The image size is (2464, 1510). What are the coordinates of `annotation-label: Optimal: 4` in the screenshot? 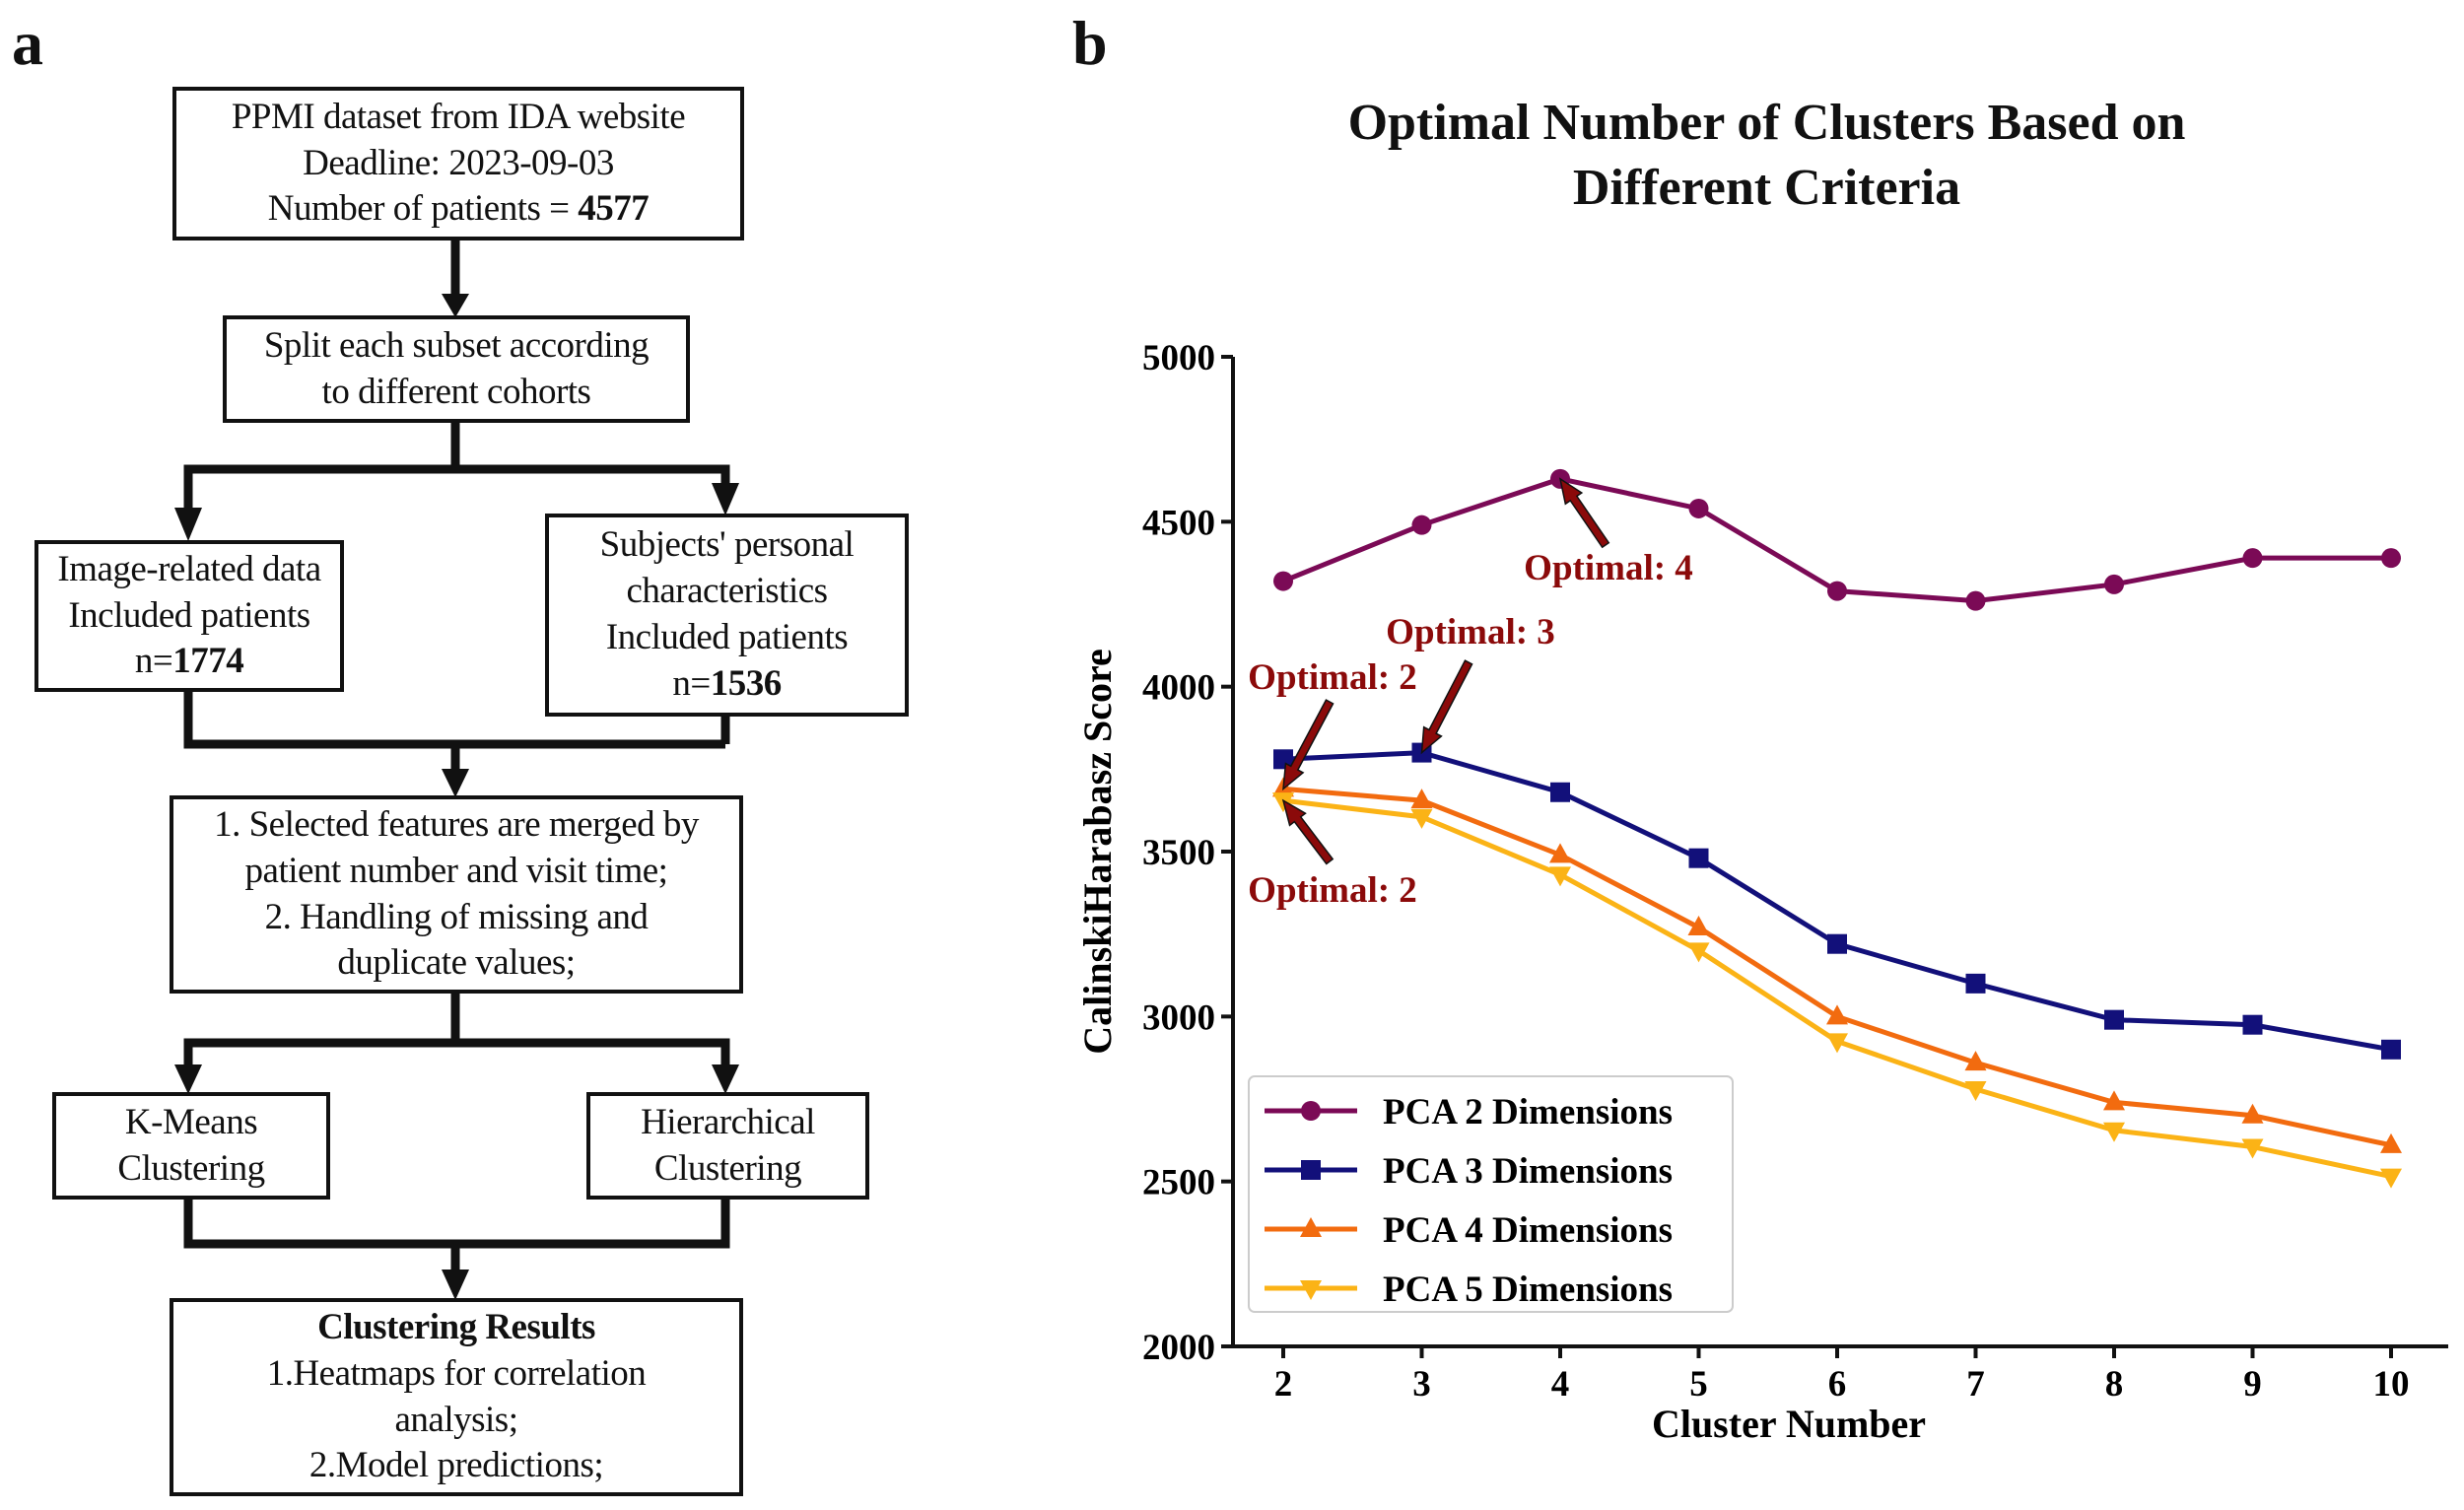 It's located at (1608, 568).